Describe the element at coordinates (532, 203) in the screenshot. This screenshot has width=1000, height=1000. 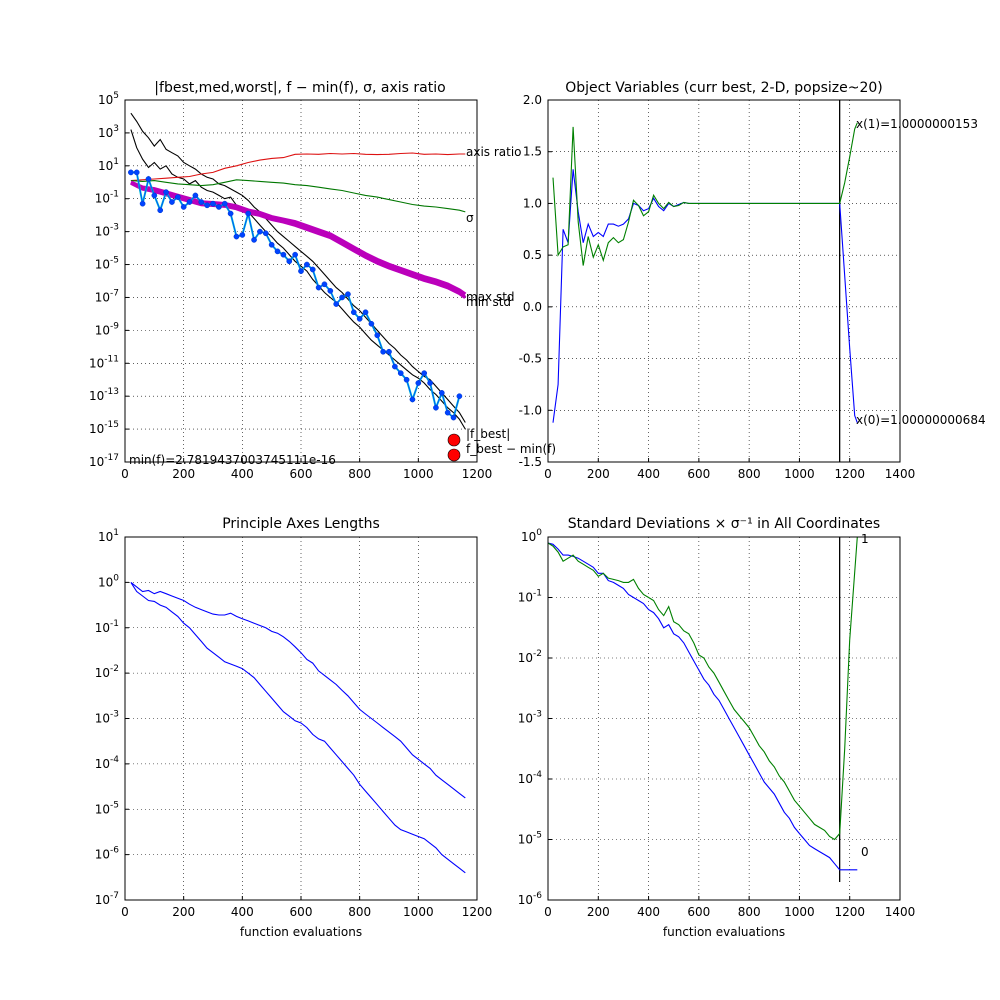
I see `y-tick-label: 1.0` at that location.